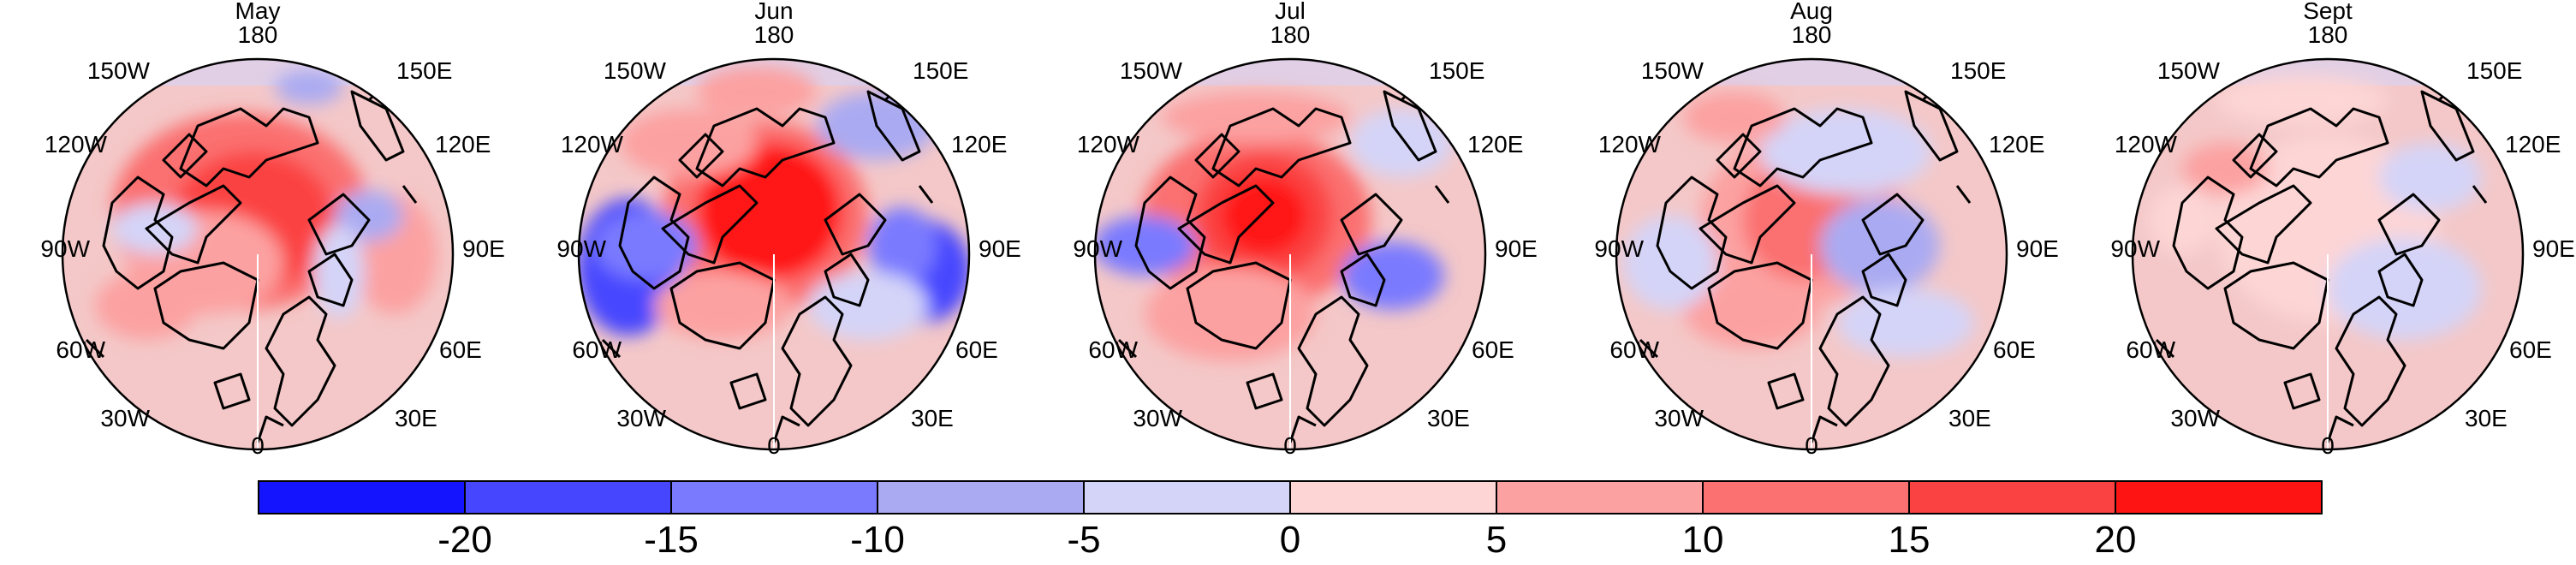  What do you see at coordinates (2328, 12) in the screenshot?
I see `panel-title: Sept` at bounding box center [2328, 12].